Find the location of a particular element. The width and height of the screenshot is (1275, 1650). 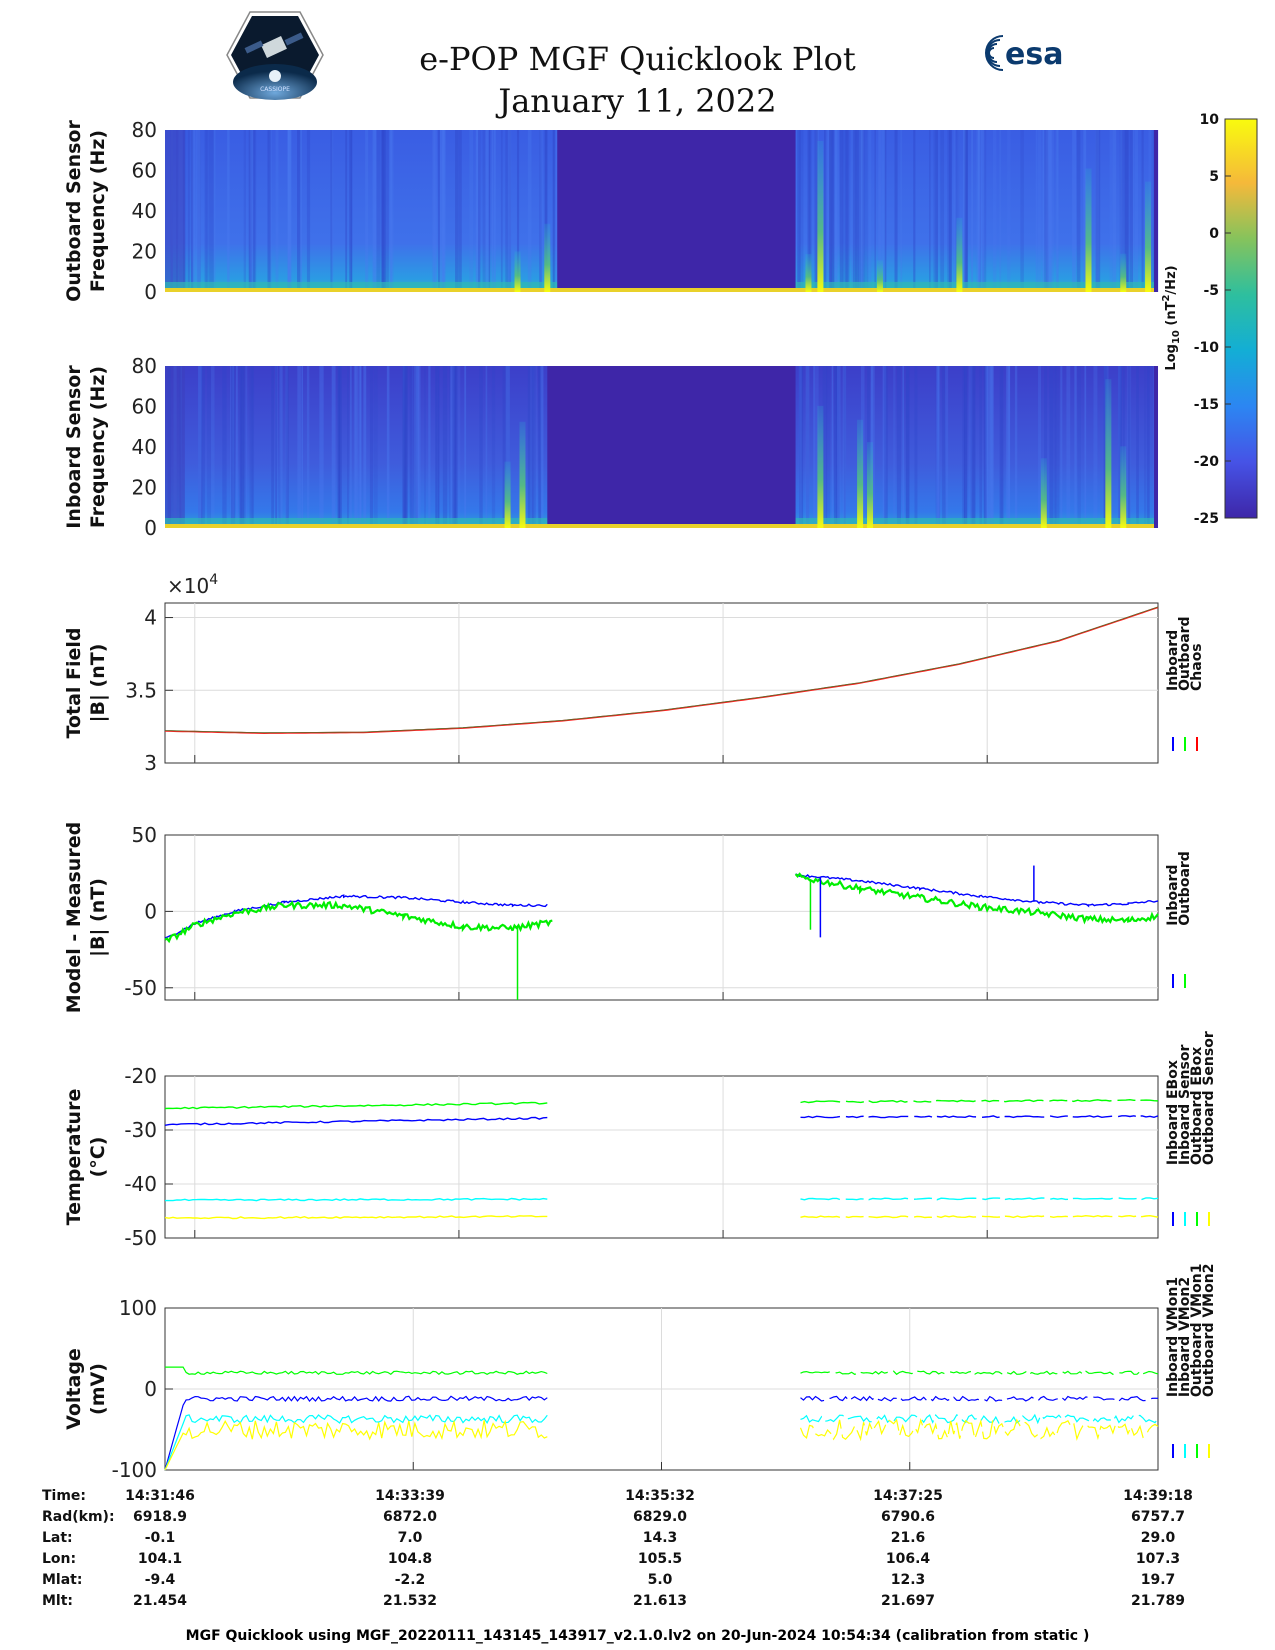

info-cell: 105.5 is located at coordinates (660, 1559).